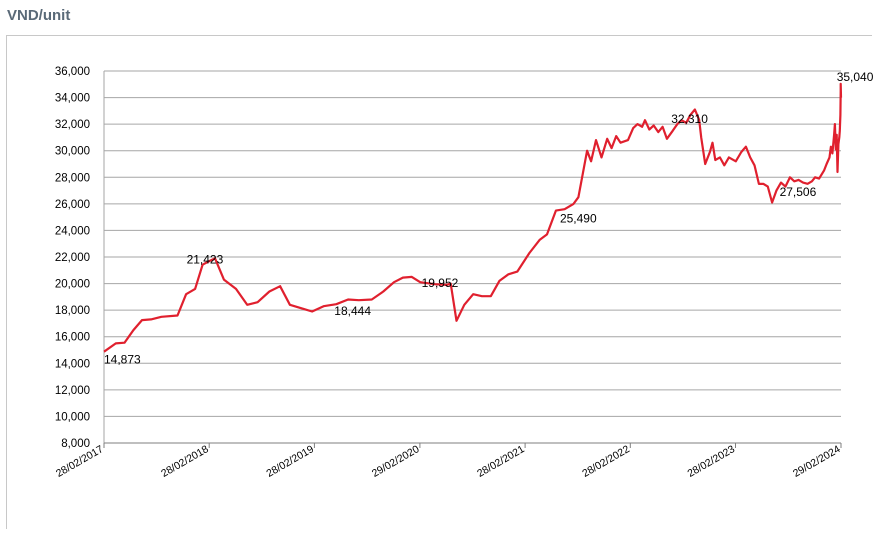  Describe the element at coordinates (72, 338) in the screenshot. I see `y-tick-label: 16,000` at that location.